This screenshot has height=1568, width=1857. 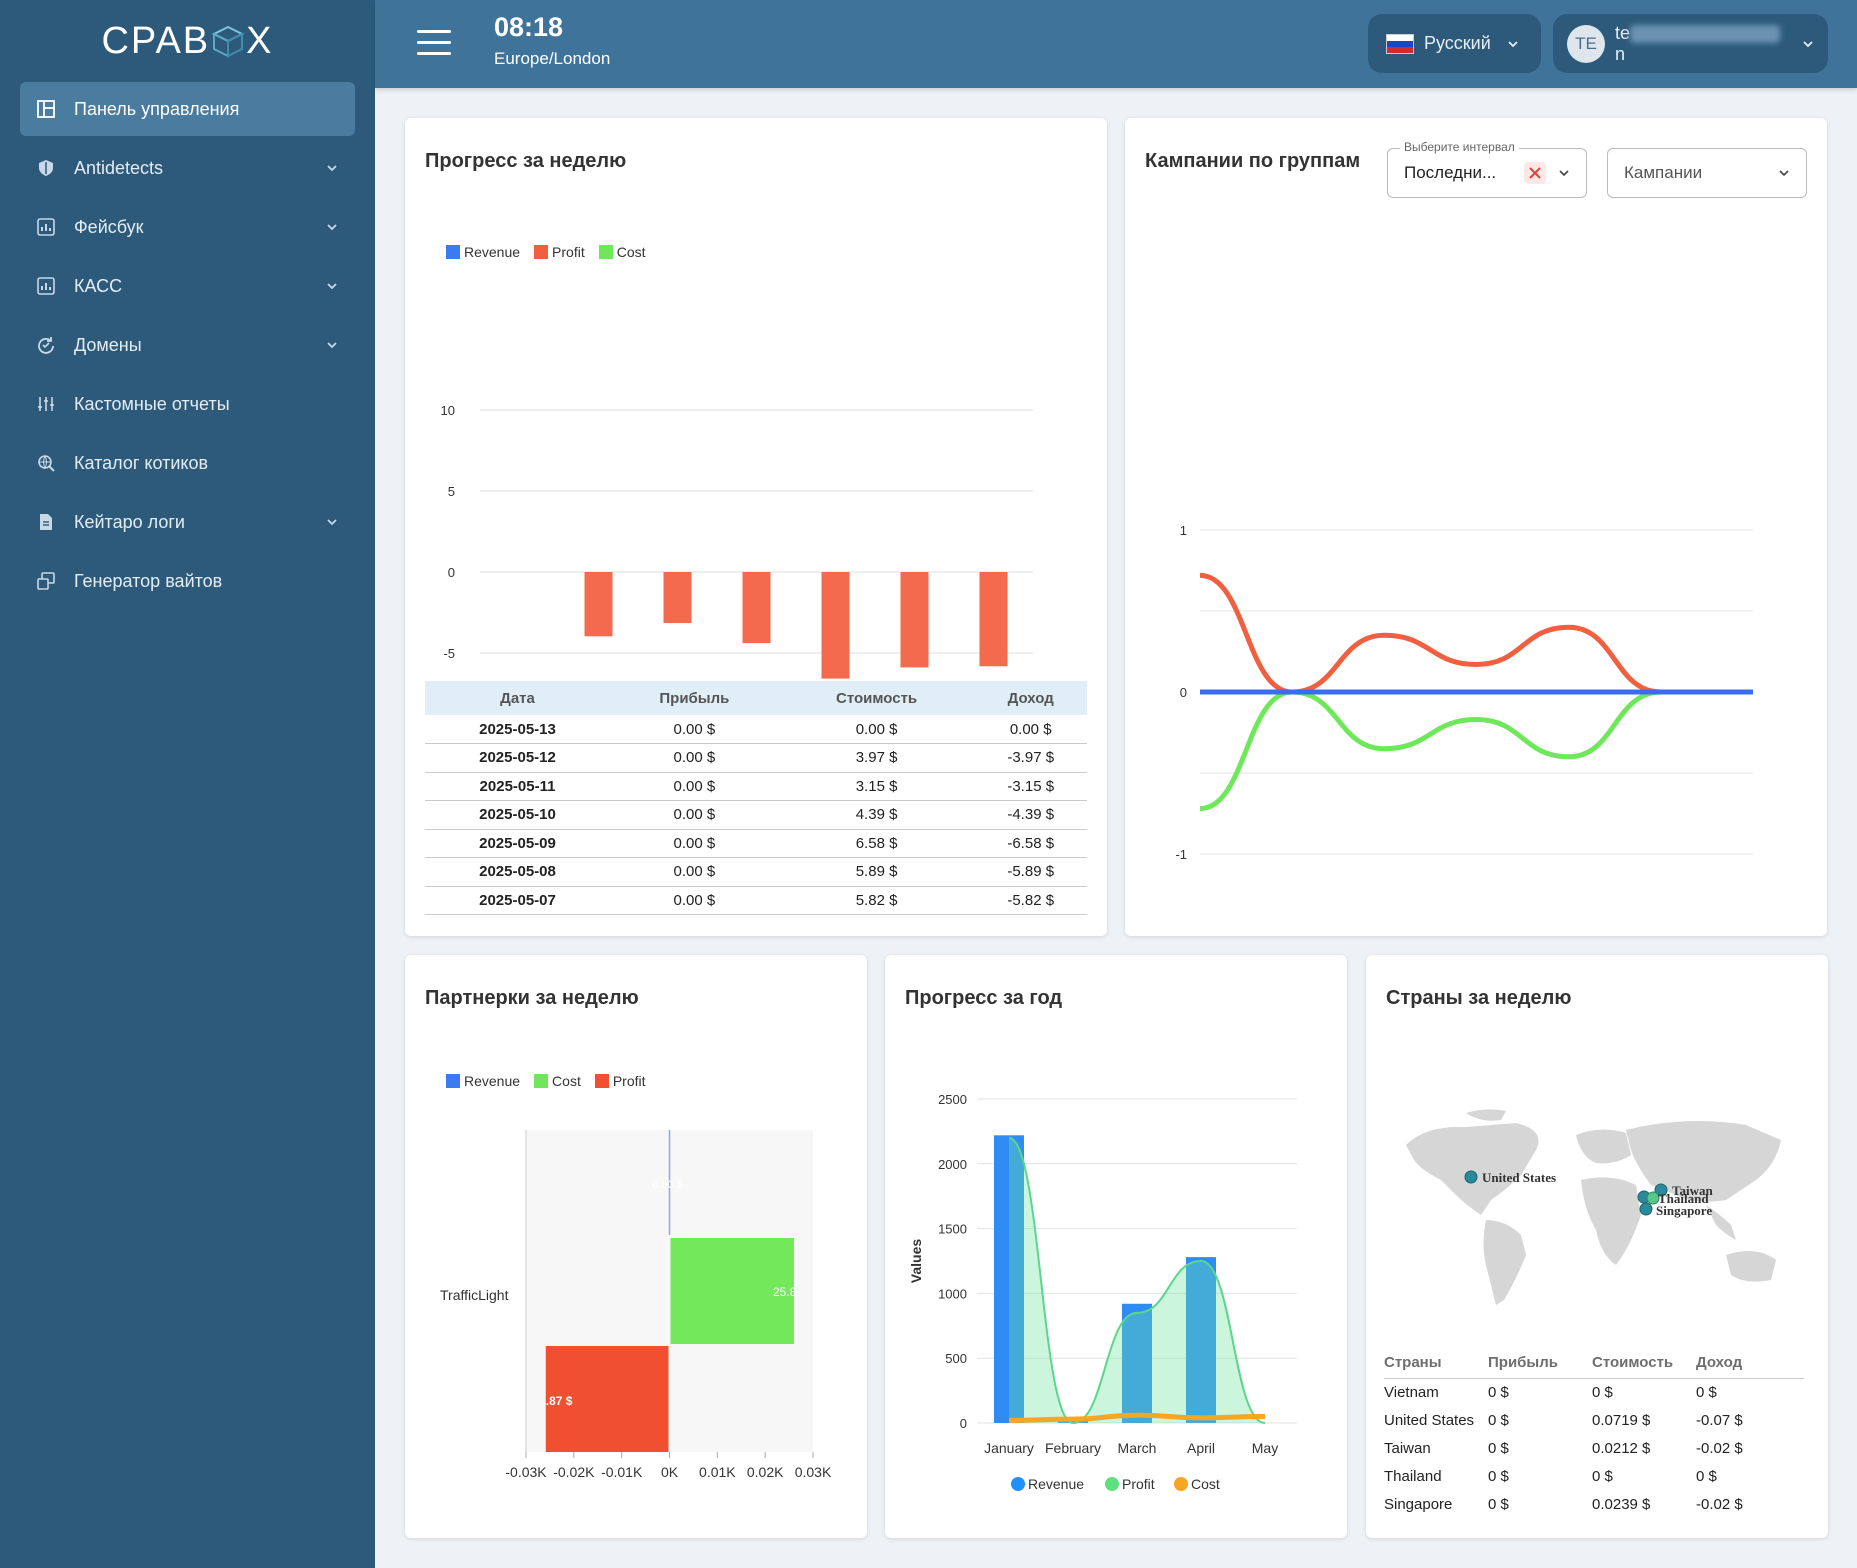 I want to click on sidebar-item-7: Кейтаро логи, so click(x=187, y=522).